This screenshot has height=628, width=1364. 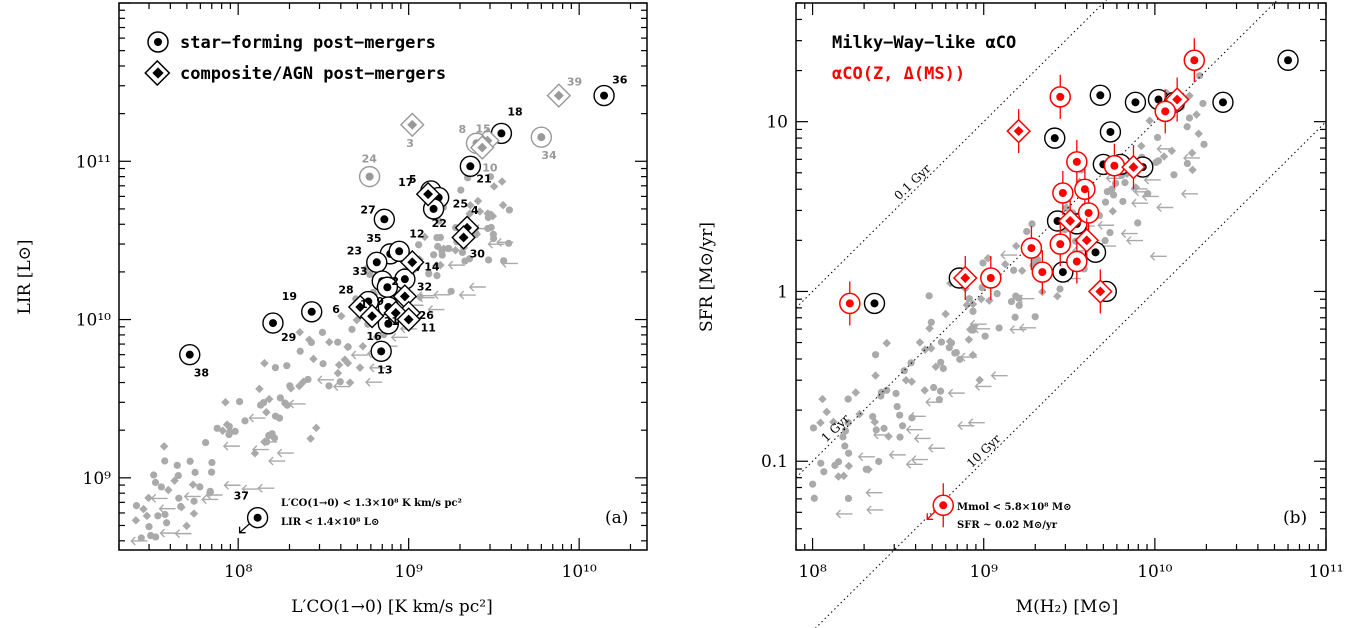 What do you see at coordinates (308, 43) in the screenshot?
I see `legend-label-star-forming: star−forming post−mergers` at bounding box center [308, 43].